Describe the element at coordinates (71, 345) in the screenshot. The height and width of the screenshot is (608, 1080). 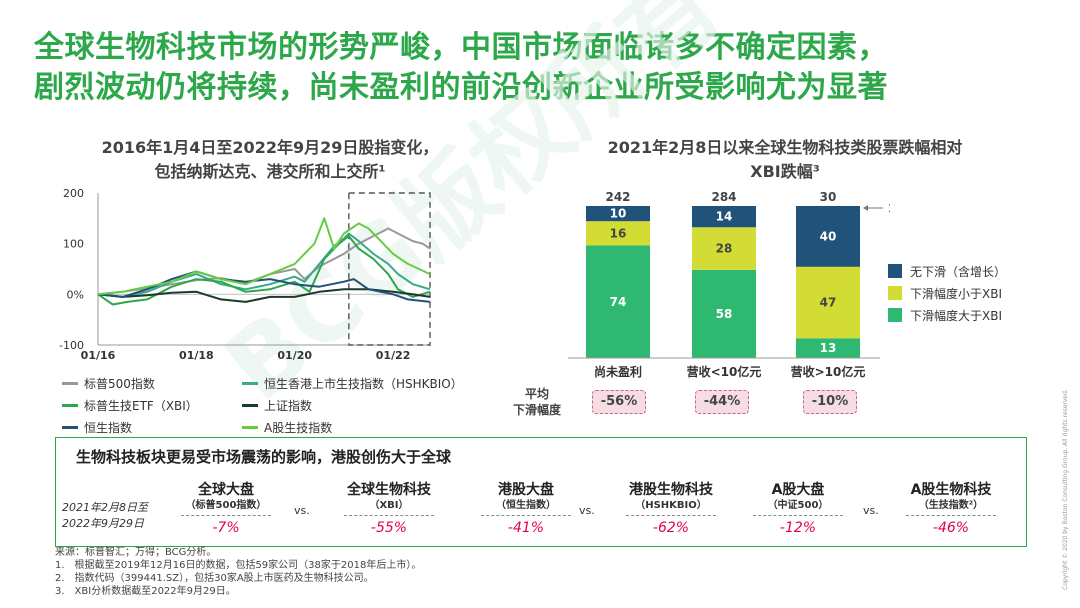
I see `y-tick-label: -100` at that location.